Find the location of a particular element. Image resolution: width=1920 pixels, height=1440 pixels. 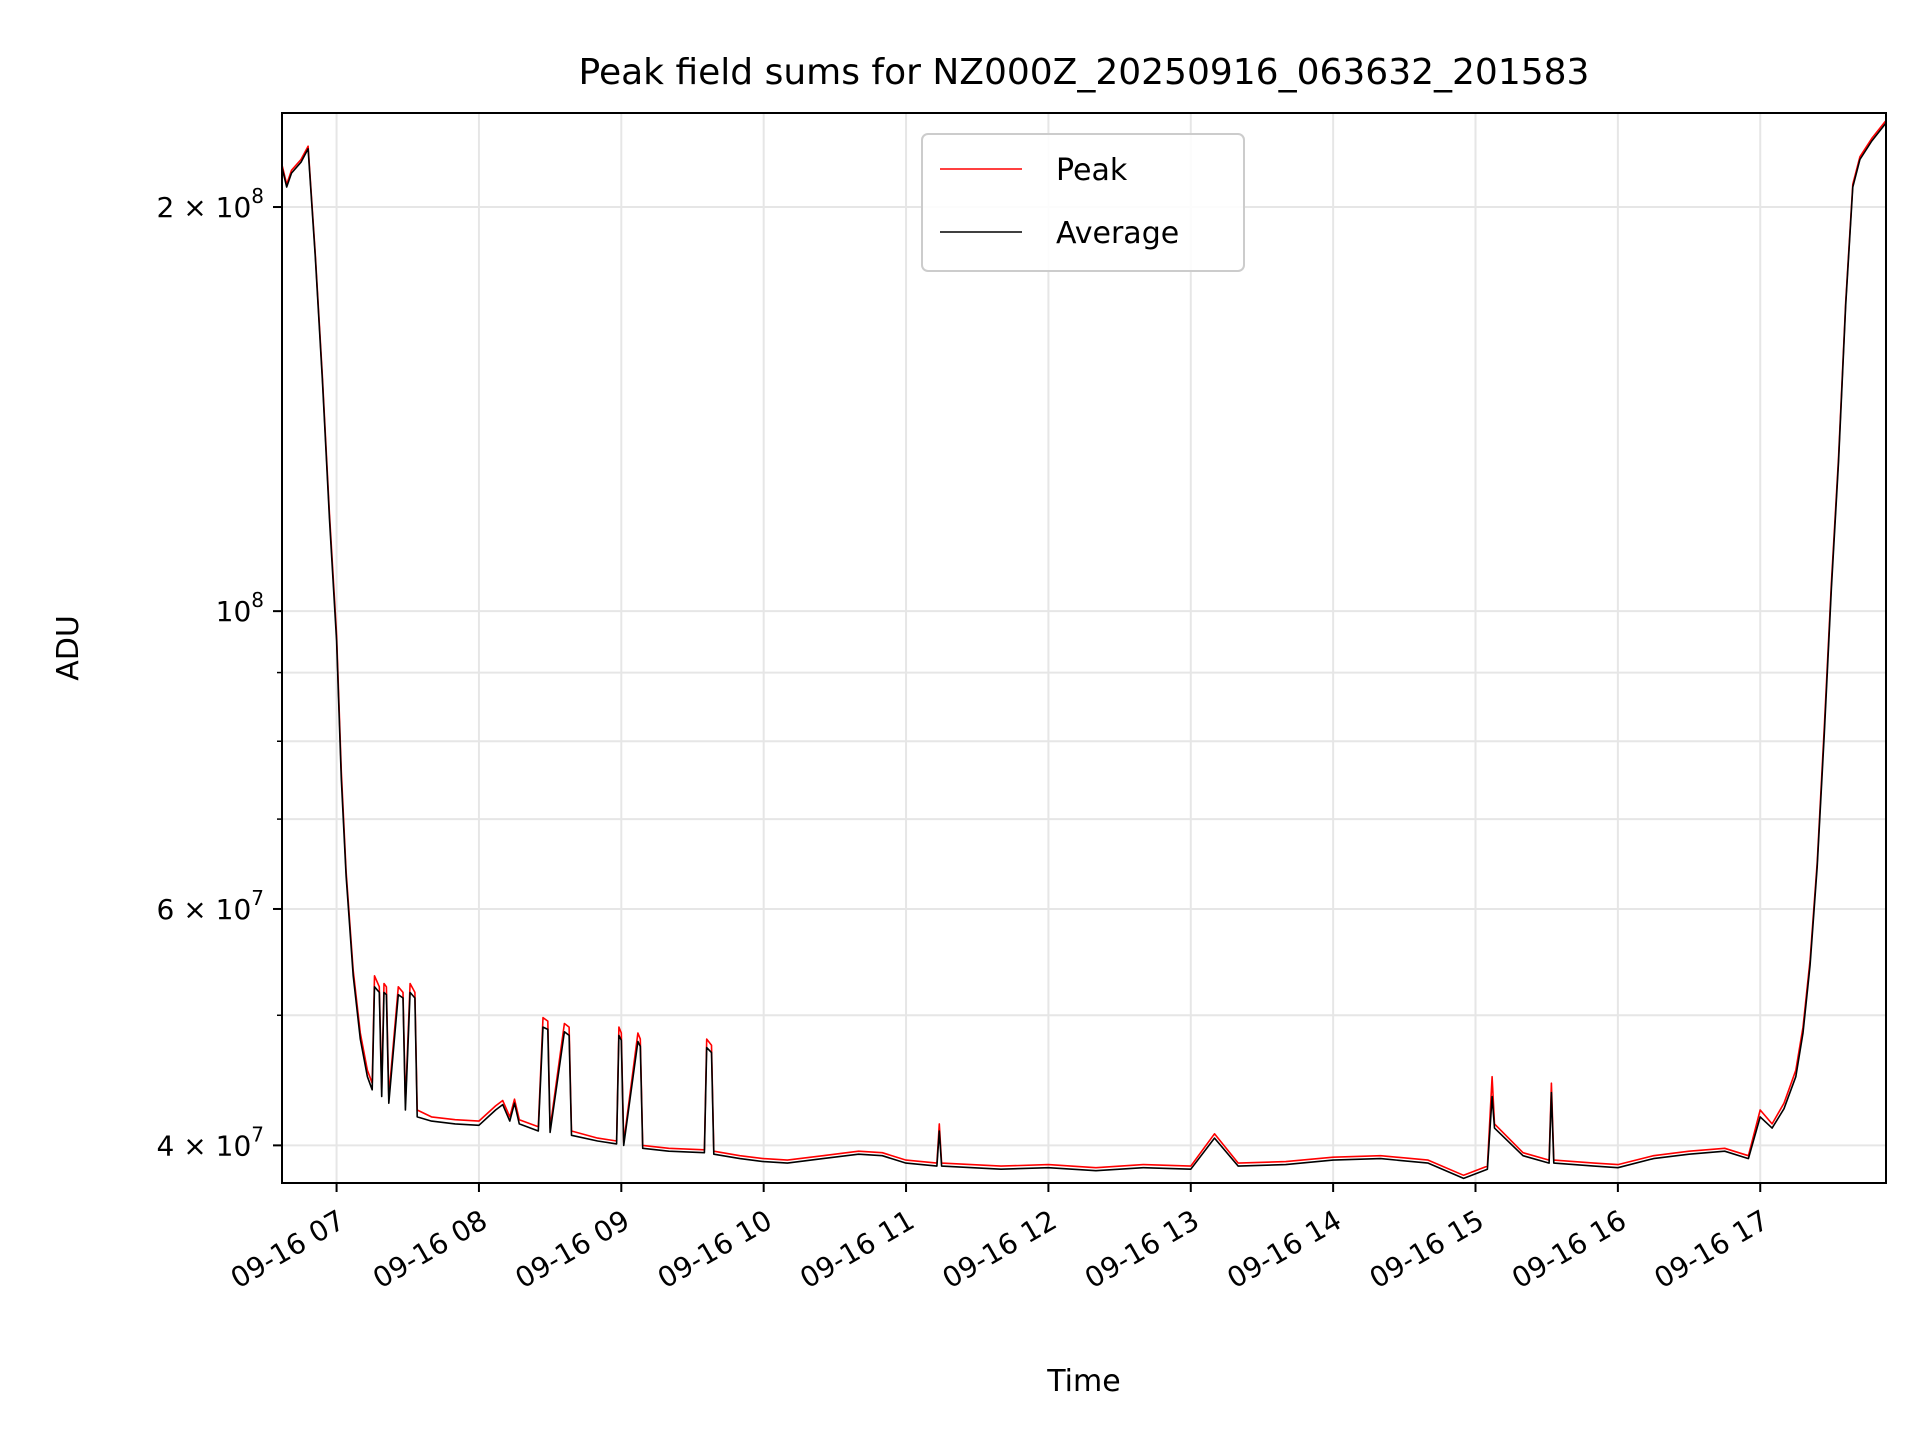

y-tick-label: 4 × 10⁷ is located at coordinates (210, 1142).